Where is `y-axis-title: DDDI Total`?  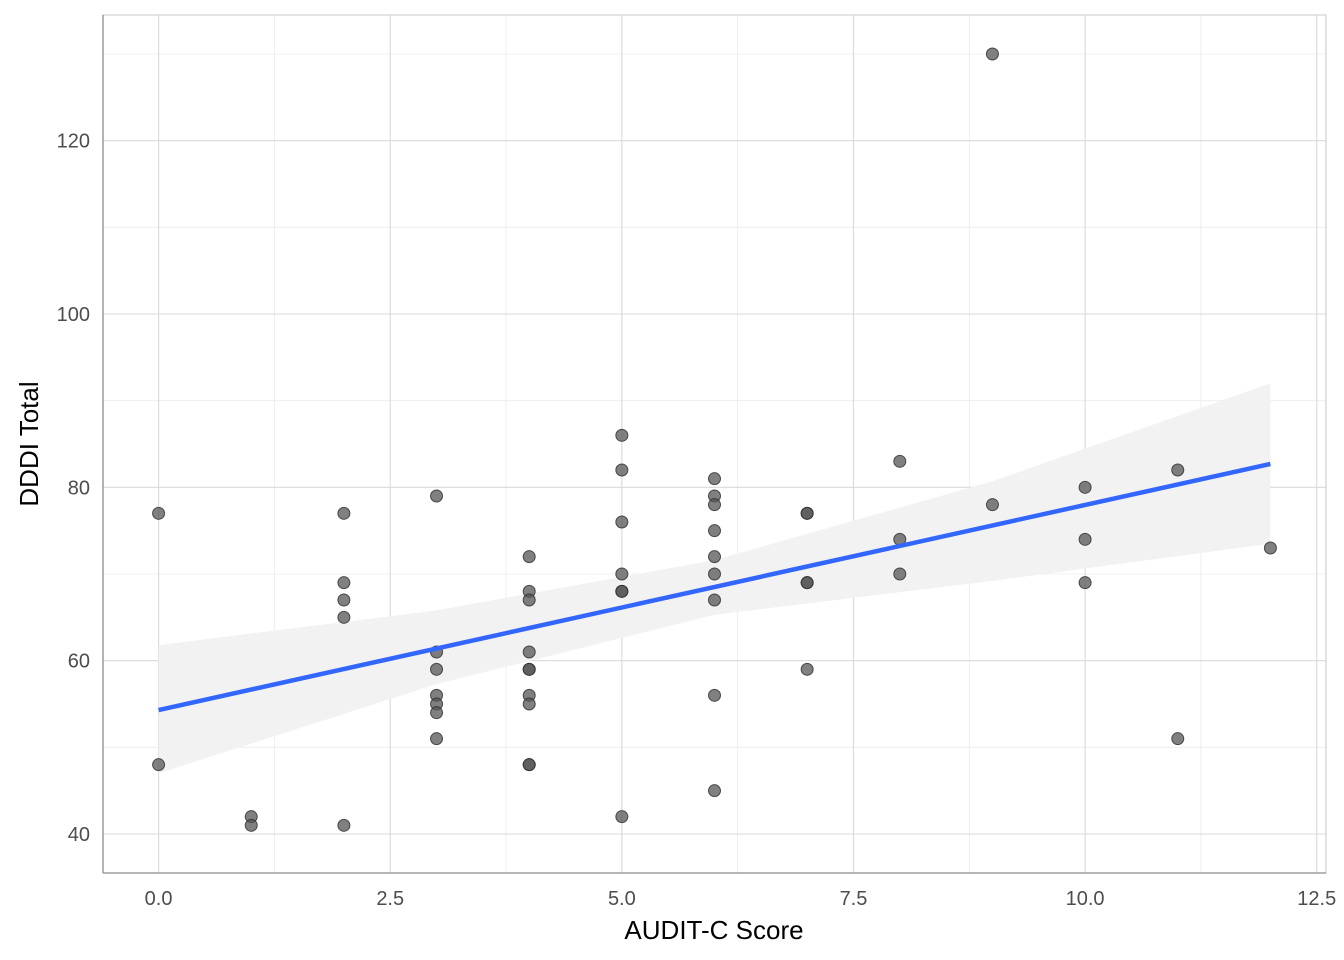
y-axis-title: DDDI Total is located at coordinates (29, 443).